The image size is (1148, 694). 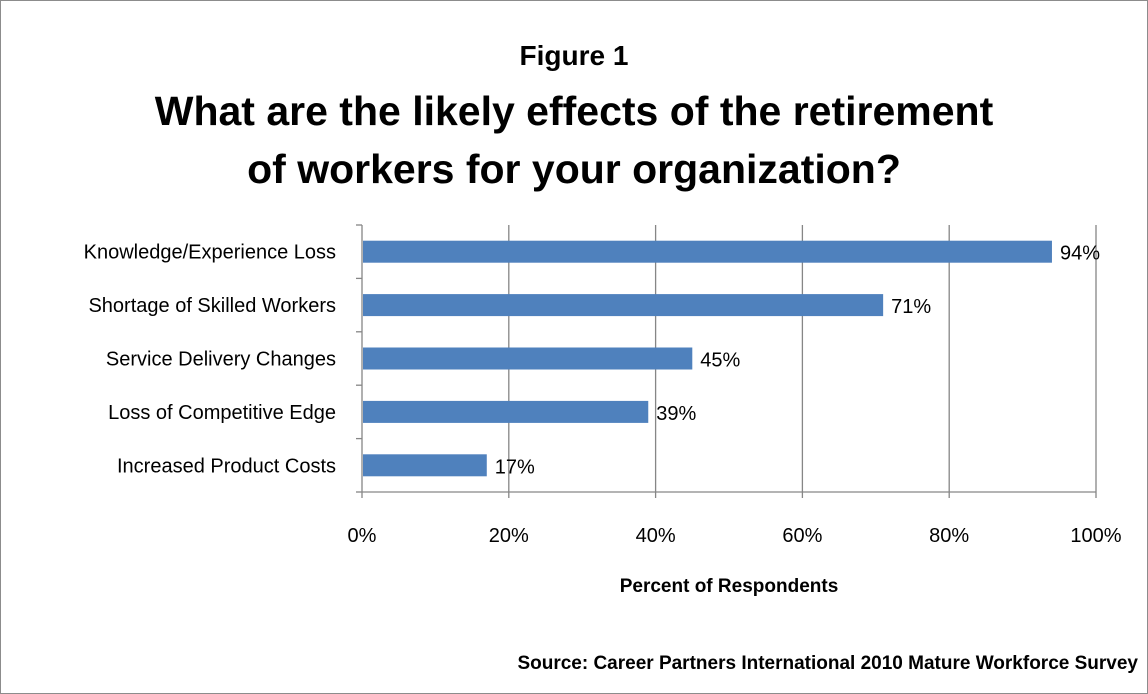 I want to click on x-tick-label: 0%, so click(x=362, y=536).